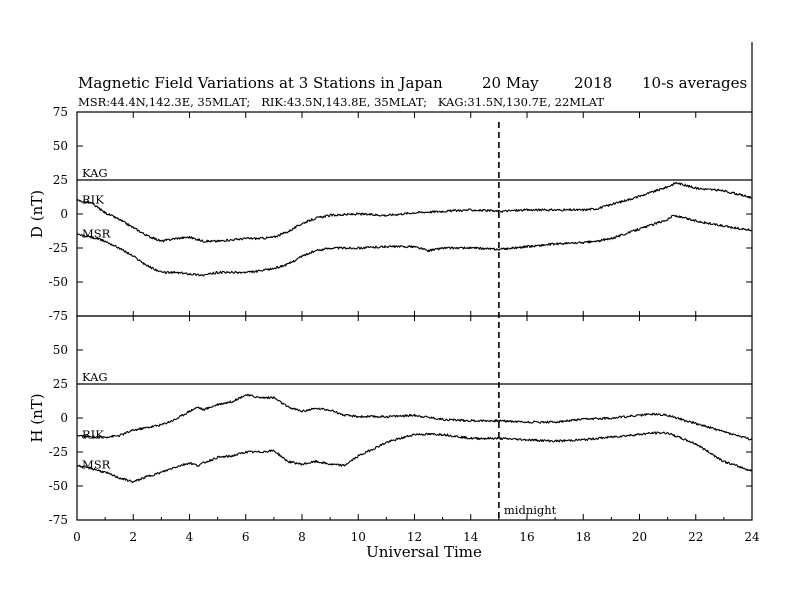  I want to click on panel-d-label-msr: MSR, so click(96, 233).